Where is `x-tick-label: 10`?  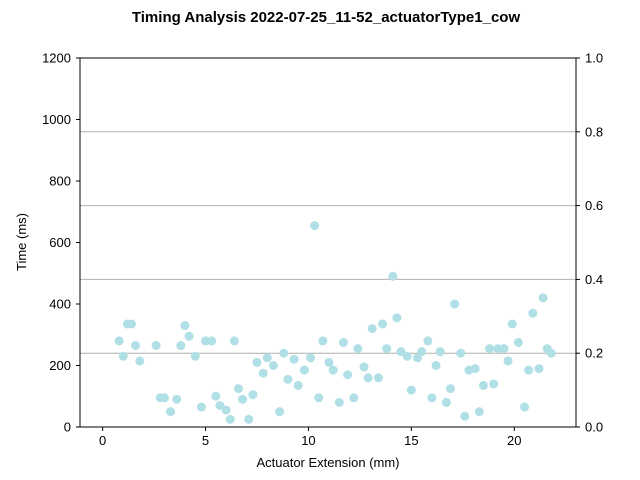
x-tick-label: 10 is located at coordinates (308, 440).